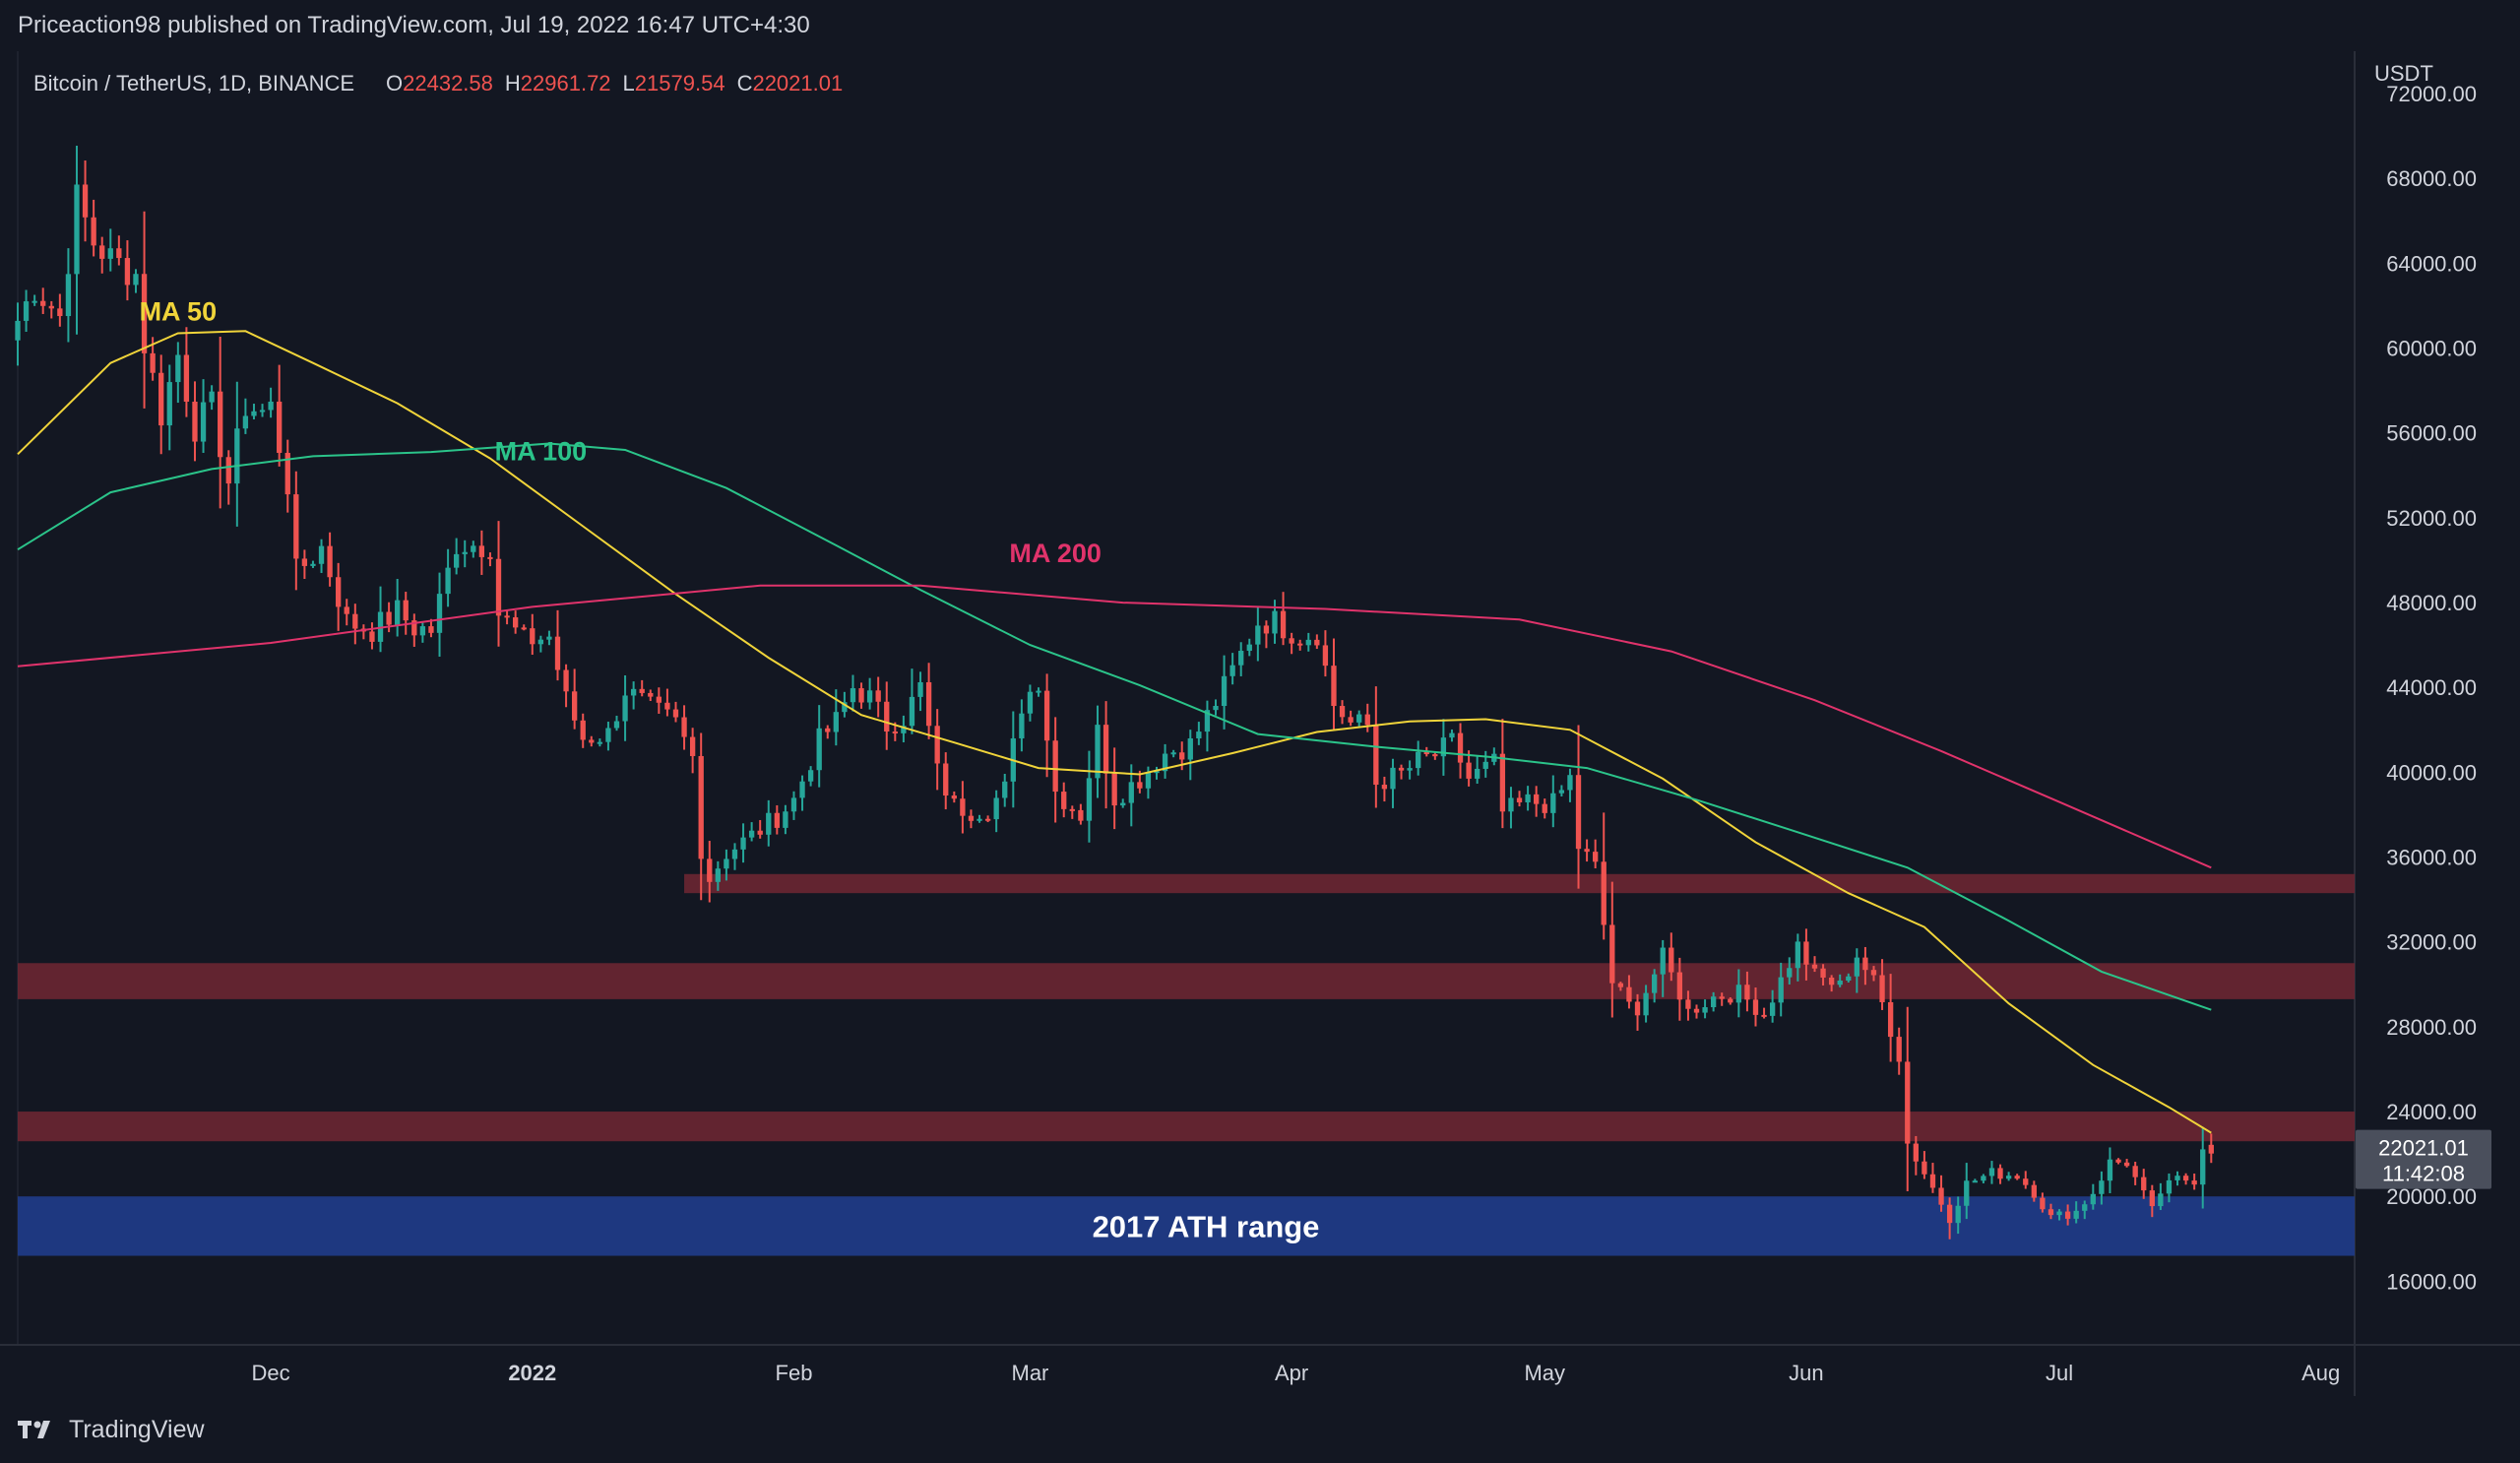 The width and height of the screenshot is (2520, 1463). What do you see at coordinates (137, 1429) in the screenshot?
I see `footer-brand: TradingView` at bounding box center [137, 1429].